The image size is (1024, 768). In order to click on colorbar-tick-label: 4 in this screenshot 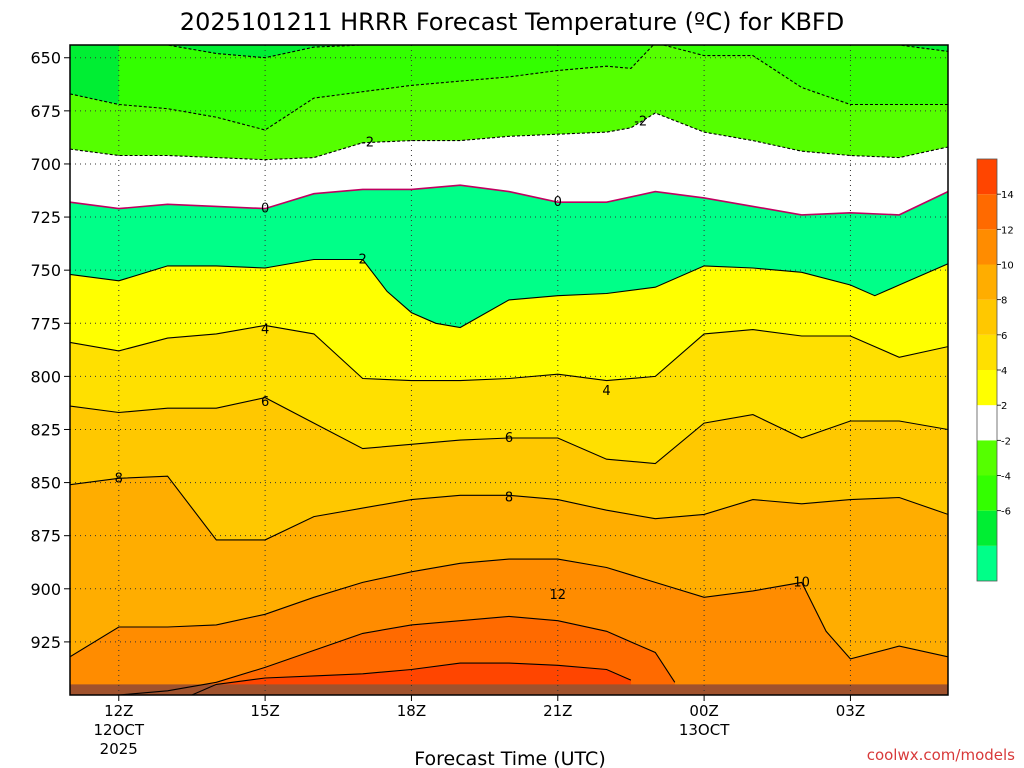, I will do `click(1004, 371)`.